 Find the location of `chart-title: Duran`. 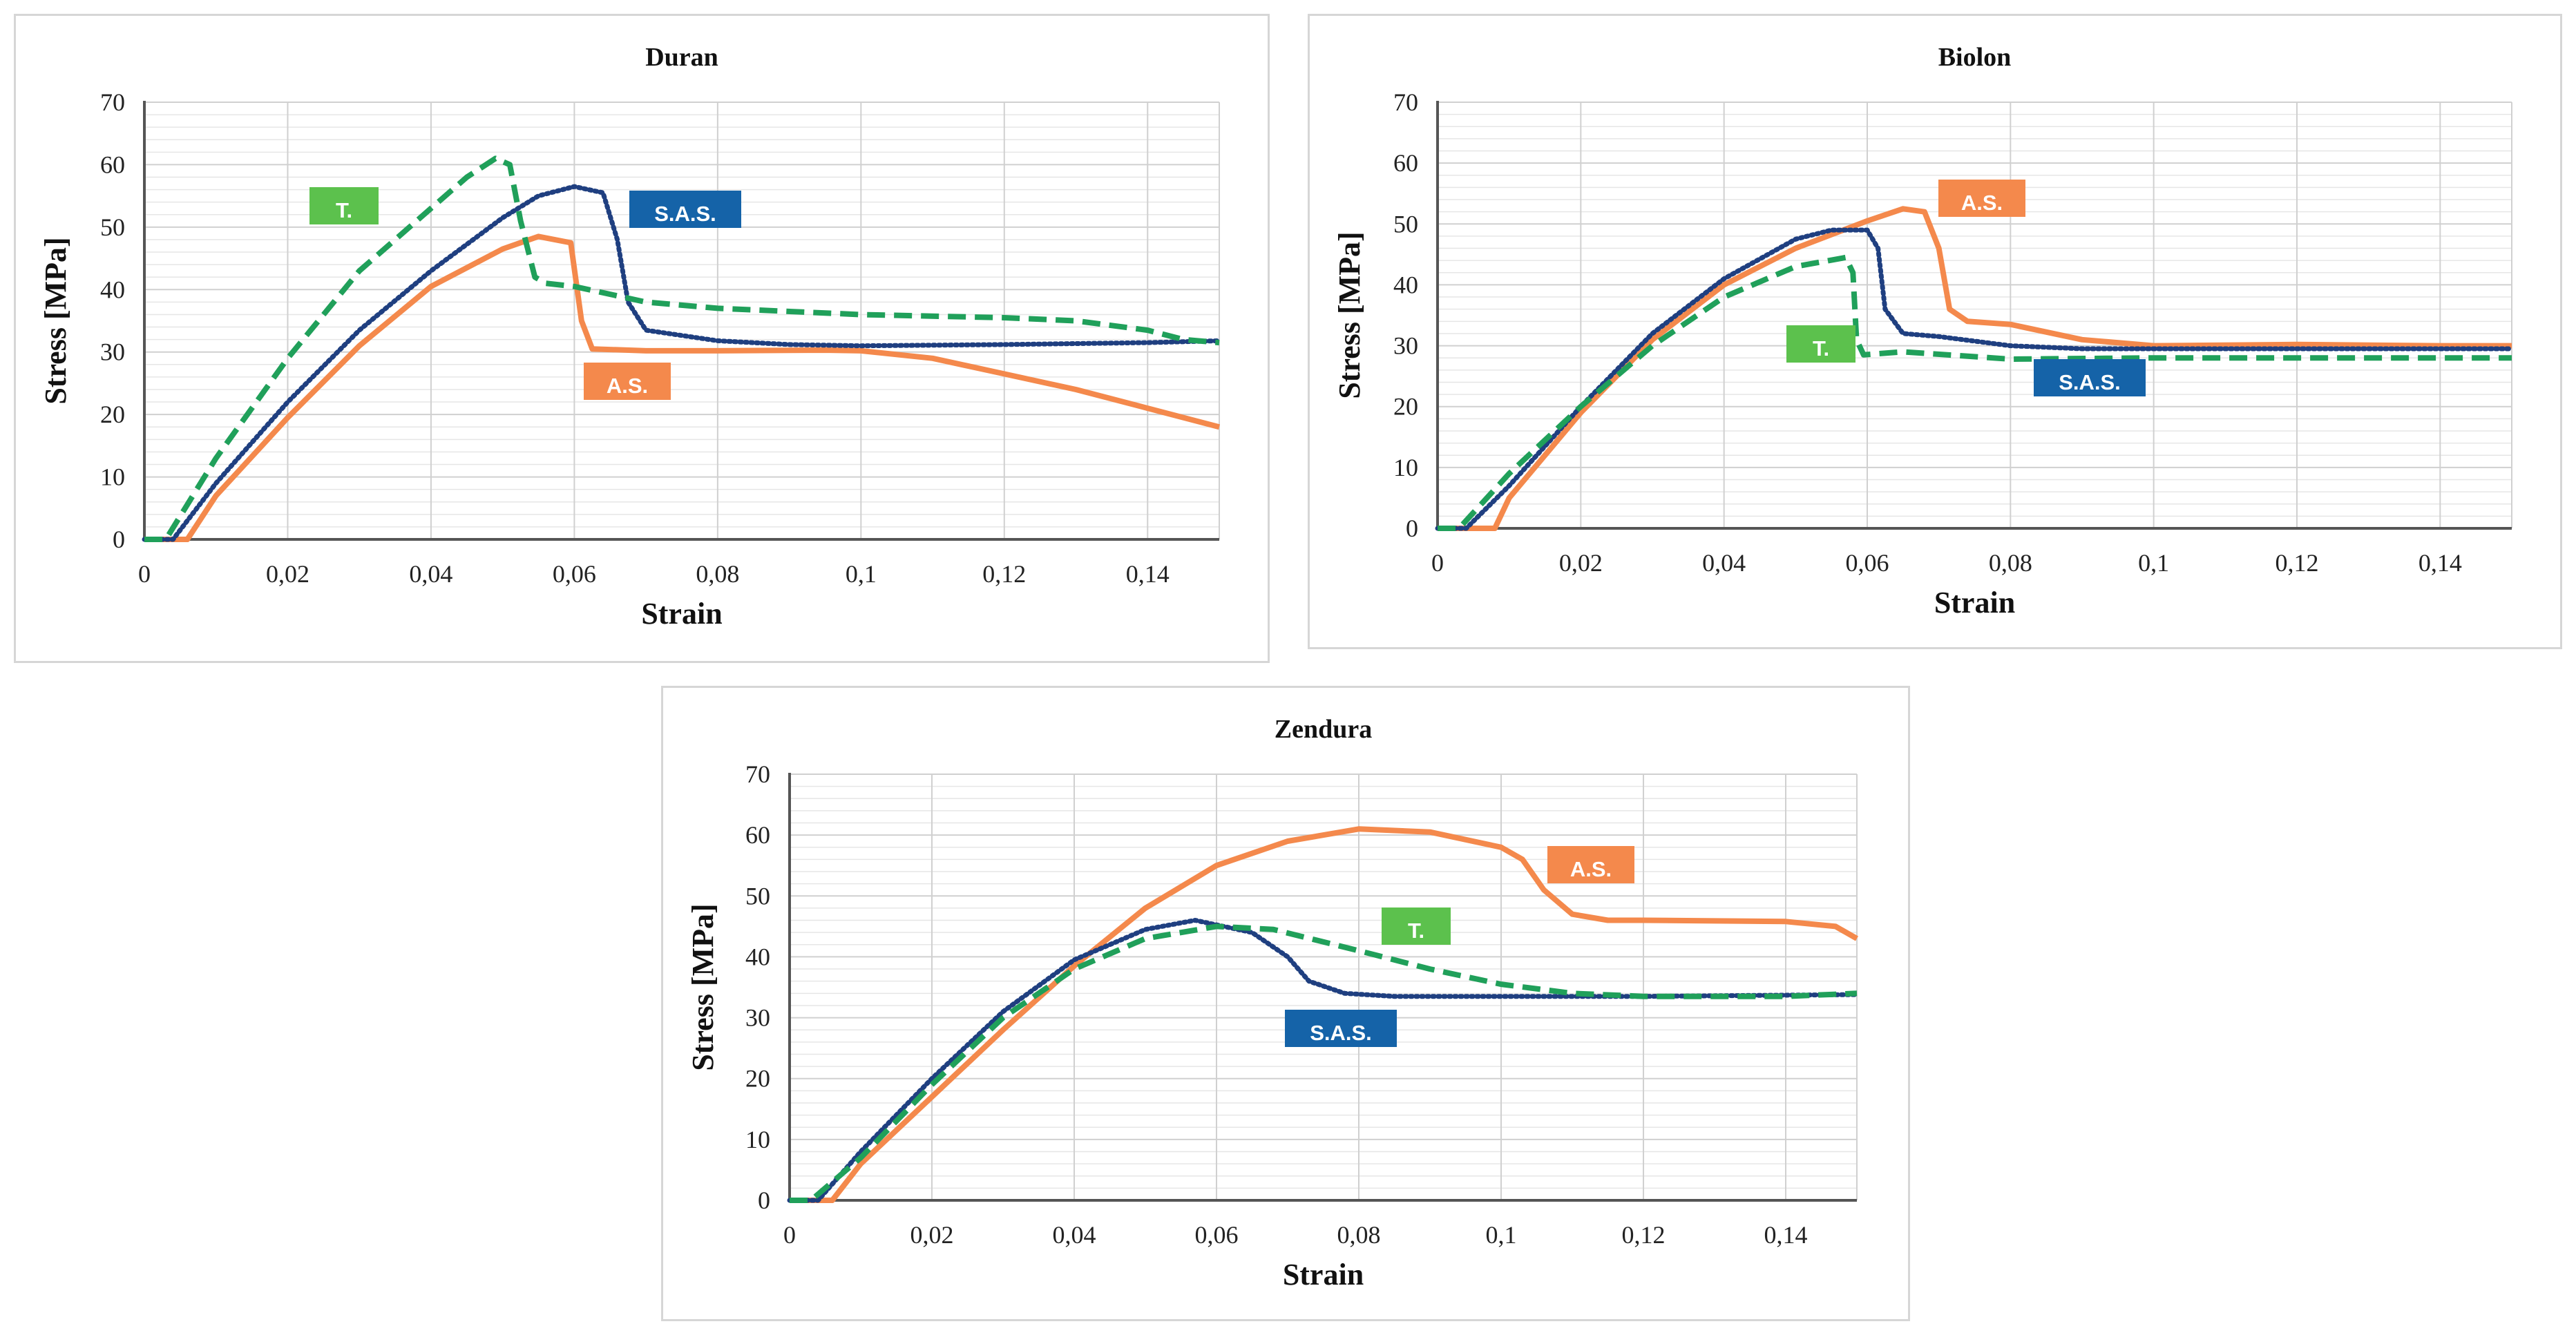

chart-title: Duran is located at coordinates (681, 57).